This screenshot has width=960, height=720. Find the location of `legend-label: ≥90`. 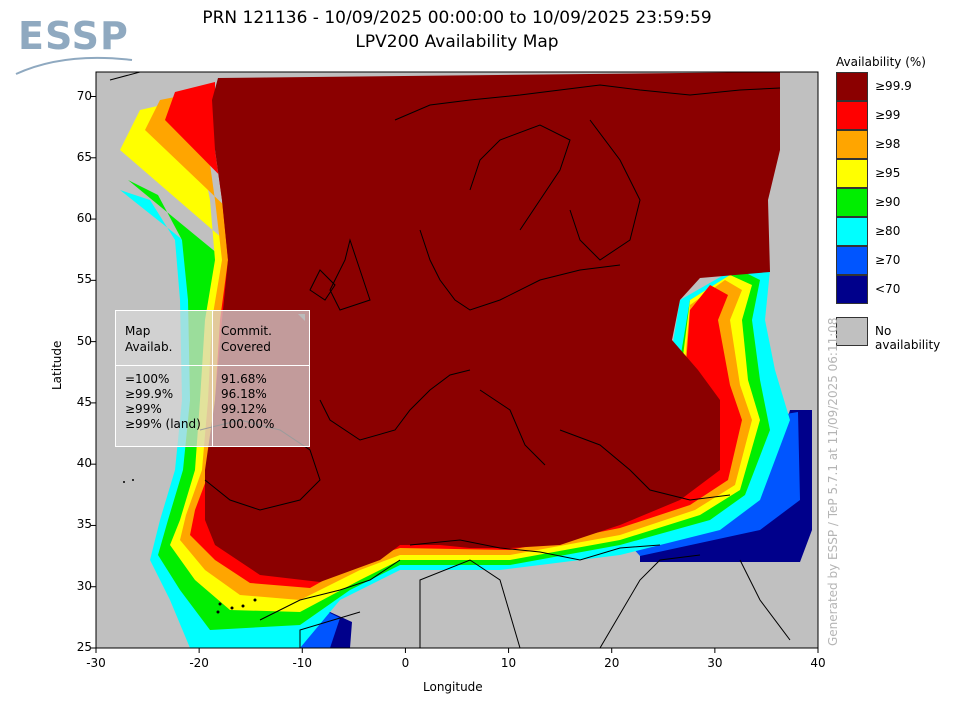

legend-label: ≥90 is located at coordinates (888, 202).